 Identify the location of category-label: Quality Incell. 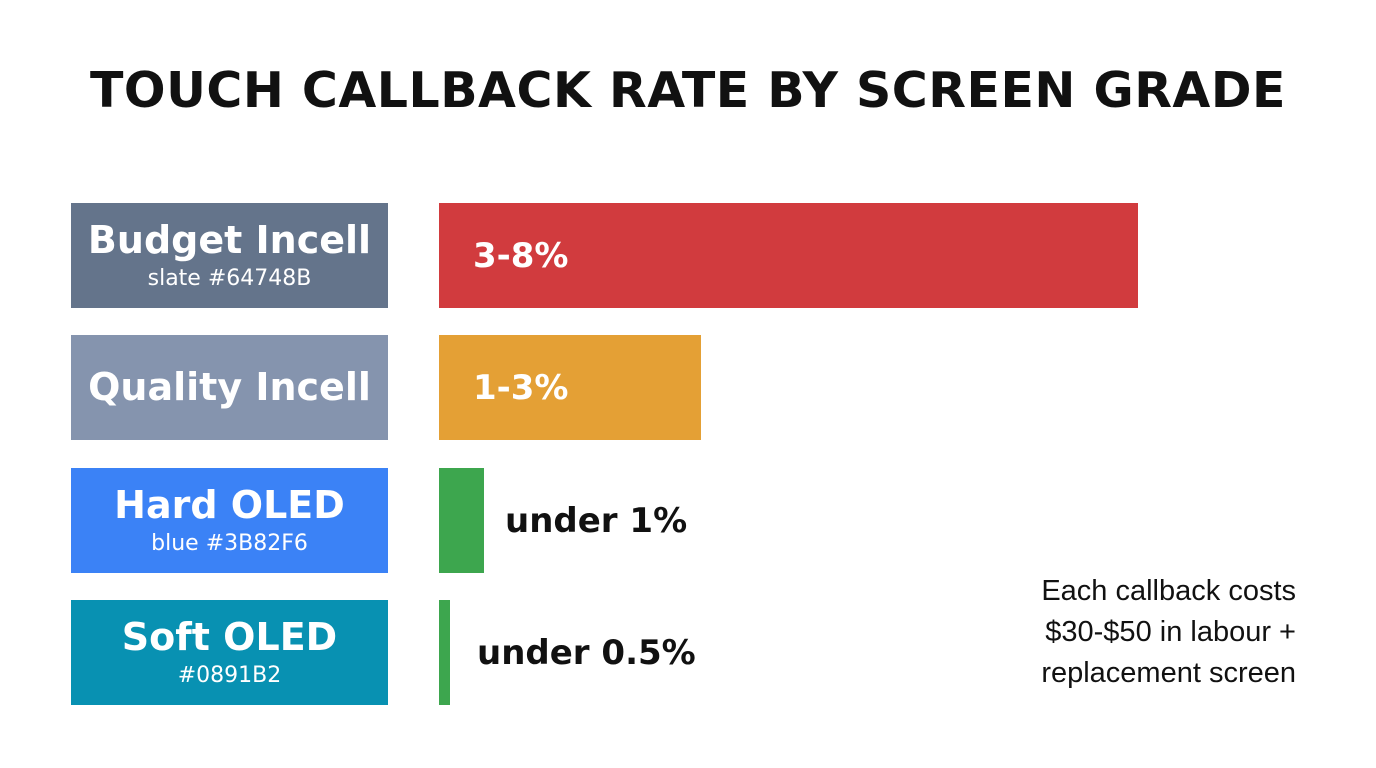
(229, 386).